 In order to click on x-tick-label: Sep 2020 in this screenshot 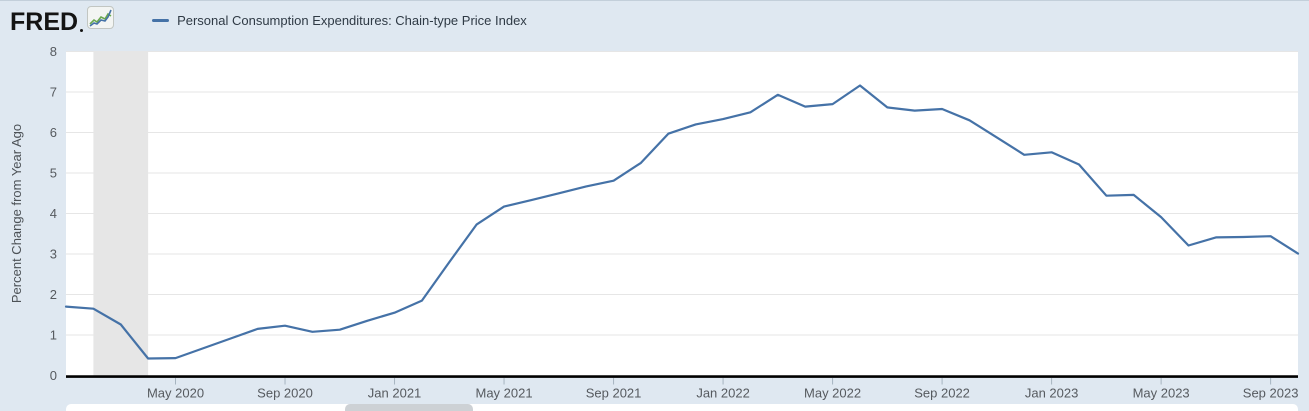, I will do `click(285, 393)`.